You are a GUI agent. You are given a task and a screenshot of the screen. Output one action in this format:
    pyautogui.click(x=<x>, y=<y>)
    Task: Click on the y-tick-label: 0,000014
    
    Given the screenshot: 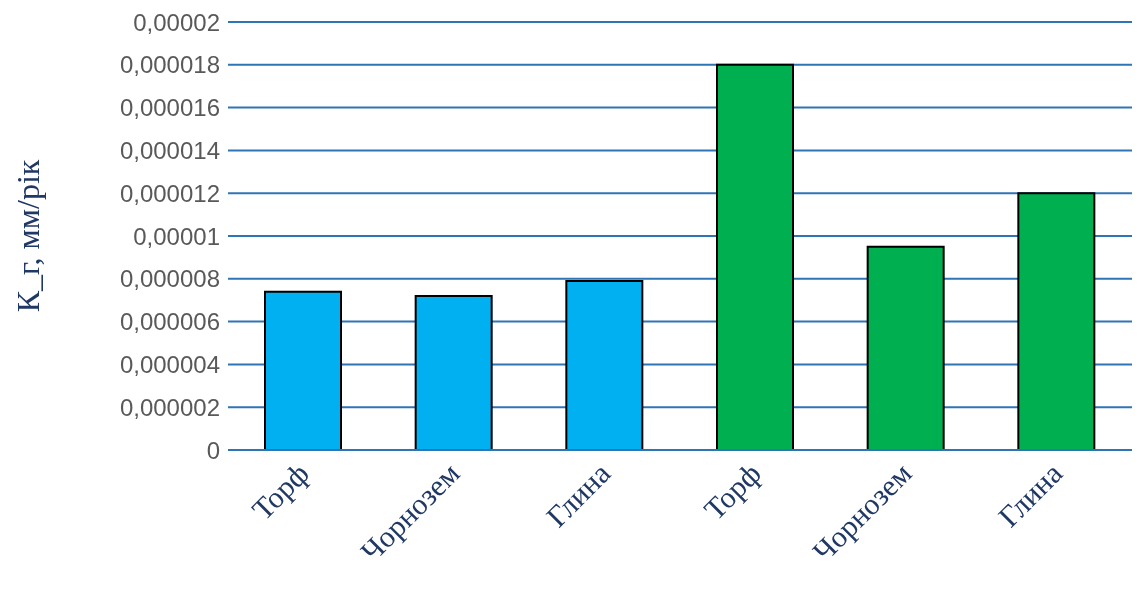 What is the action you would take?
    pyautogui.click(x=169, y=150)
    